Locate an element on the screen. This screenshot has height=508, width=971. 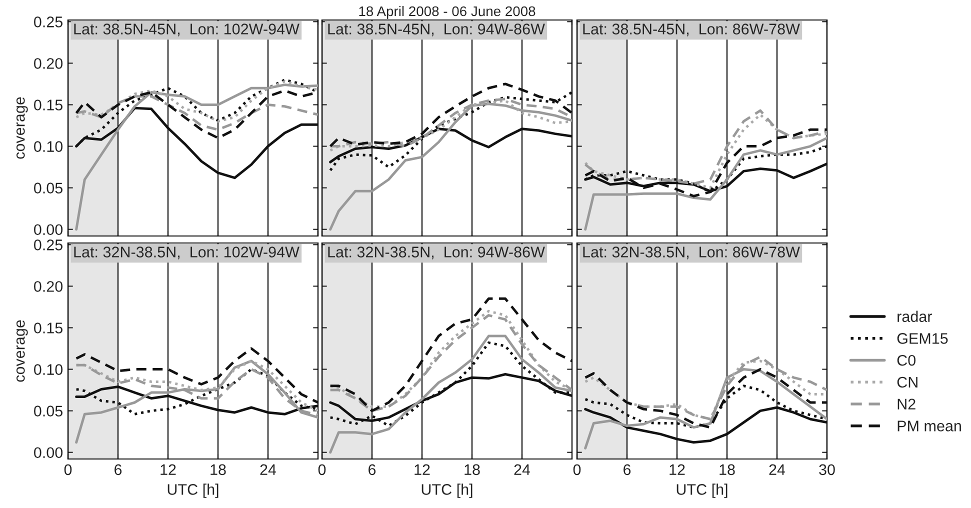
chart-title: Lat: 38.5N-45N, Lon: 94W-86W is located at coordinates (436, 30).